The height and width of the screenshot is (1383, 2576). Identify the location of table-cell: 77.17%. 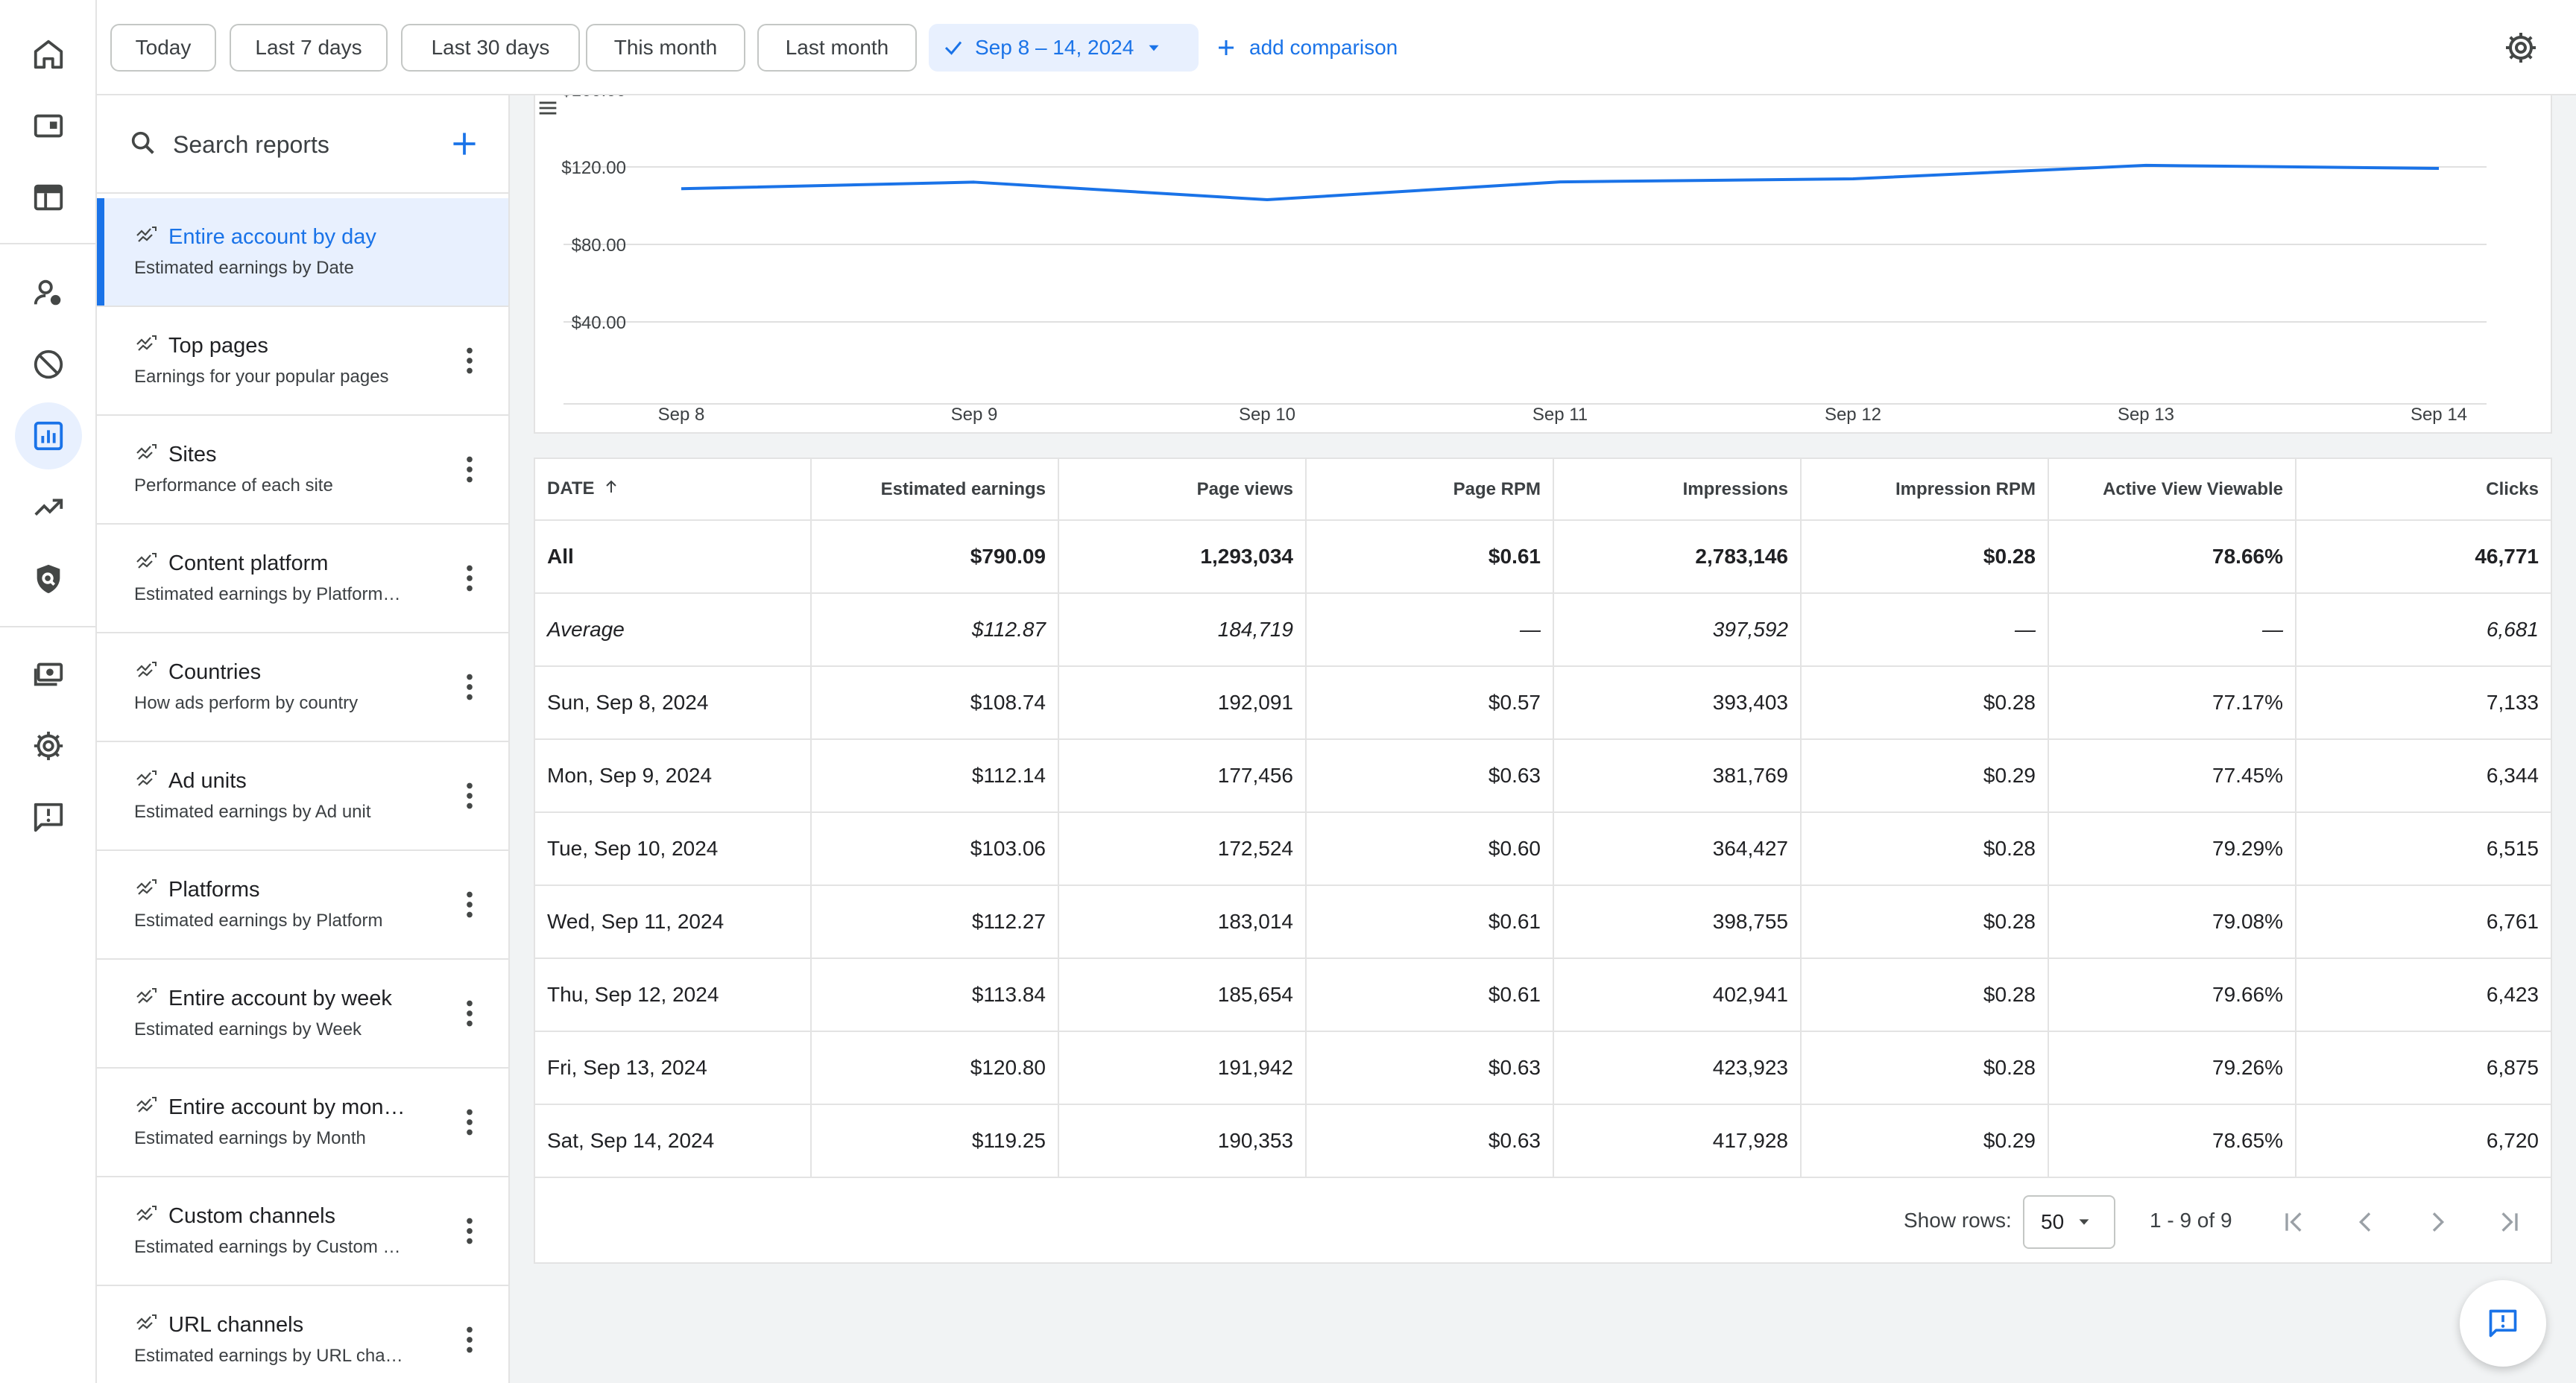
(2172, 703).